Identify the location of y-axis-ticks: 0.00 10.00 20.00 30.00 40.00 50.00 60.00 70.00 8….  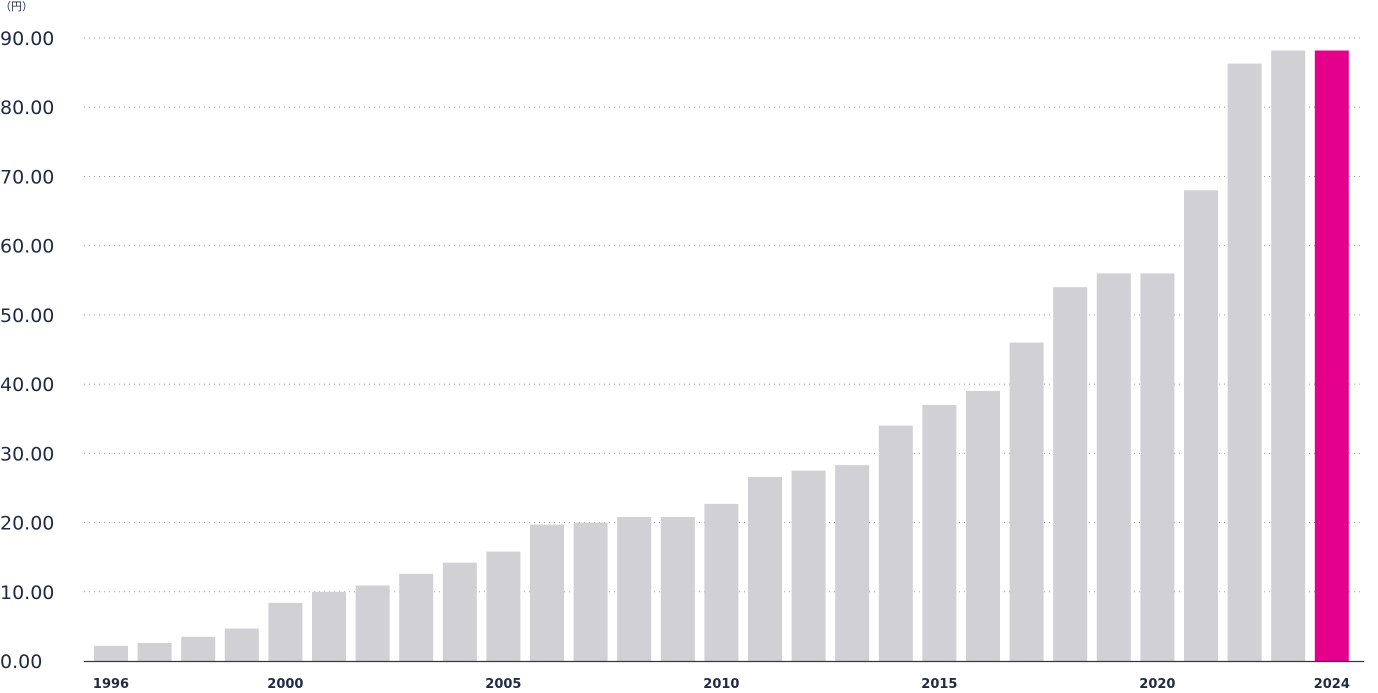
(27, 350).